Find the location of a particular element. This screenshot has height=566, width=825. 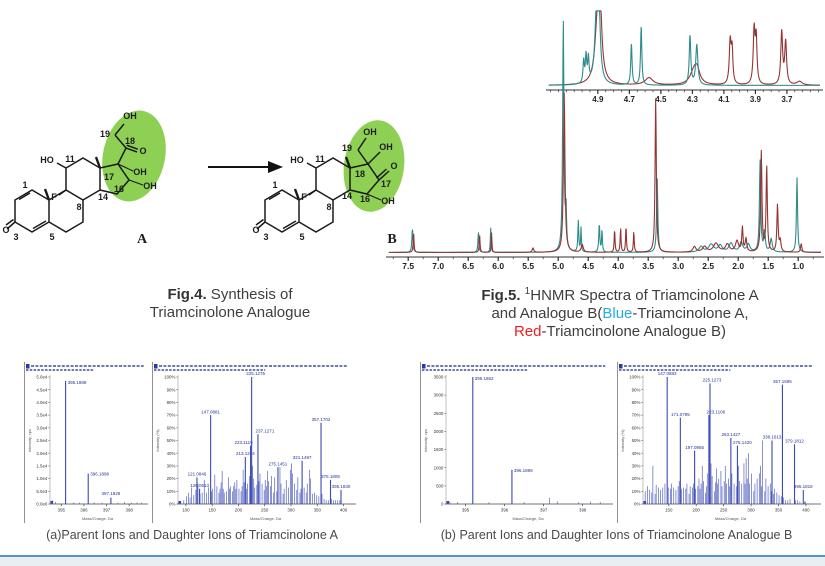

svg-text: 500 is located at coordinates (440, 485).